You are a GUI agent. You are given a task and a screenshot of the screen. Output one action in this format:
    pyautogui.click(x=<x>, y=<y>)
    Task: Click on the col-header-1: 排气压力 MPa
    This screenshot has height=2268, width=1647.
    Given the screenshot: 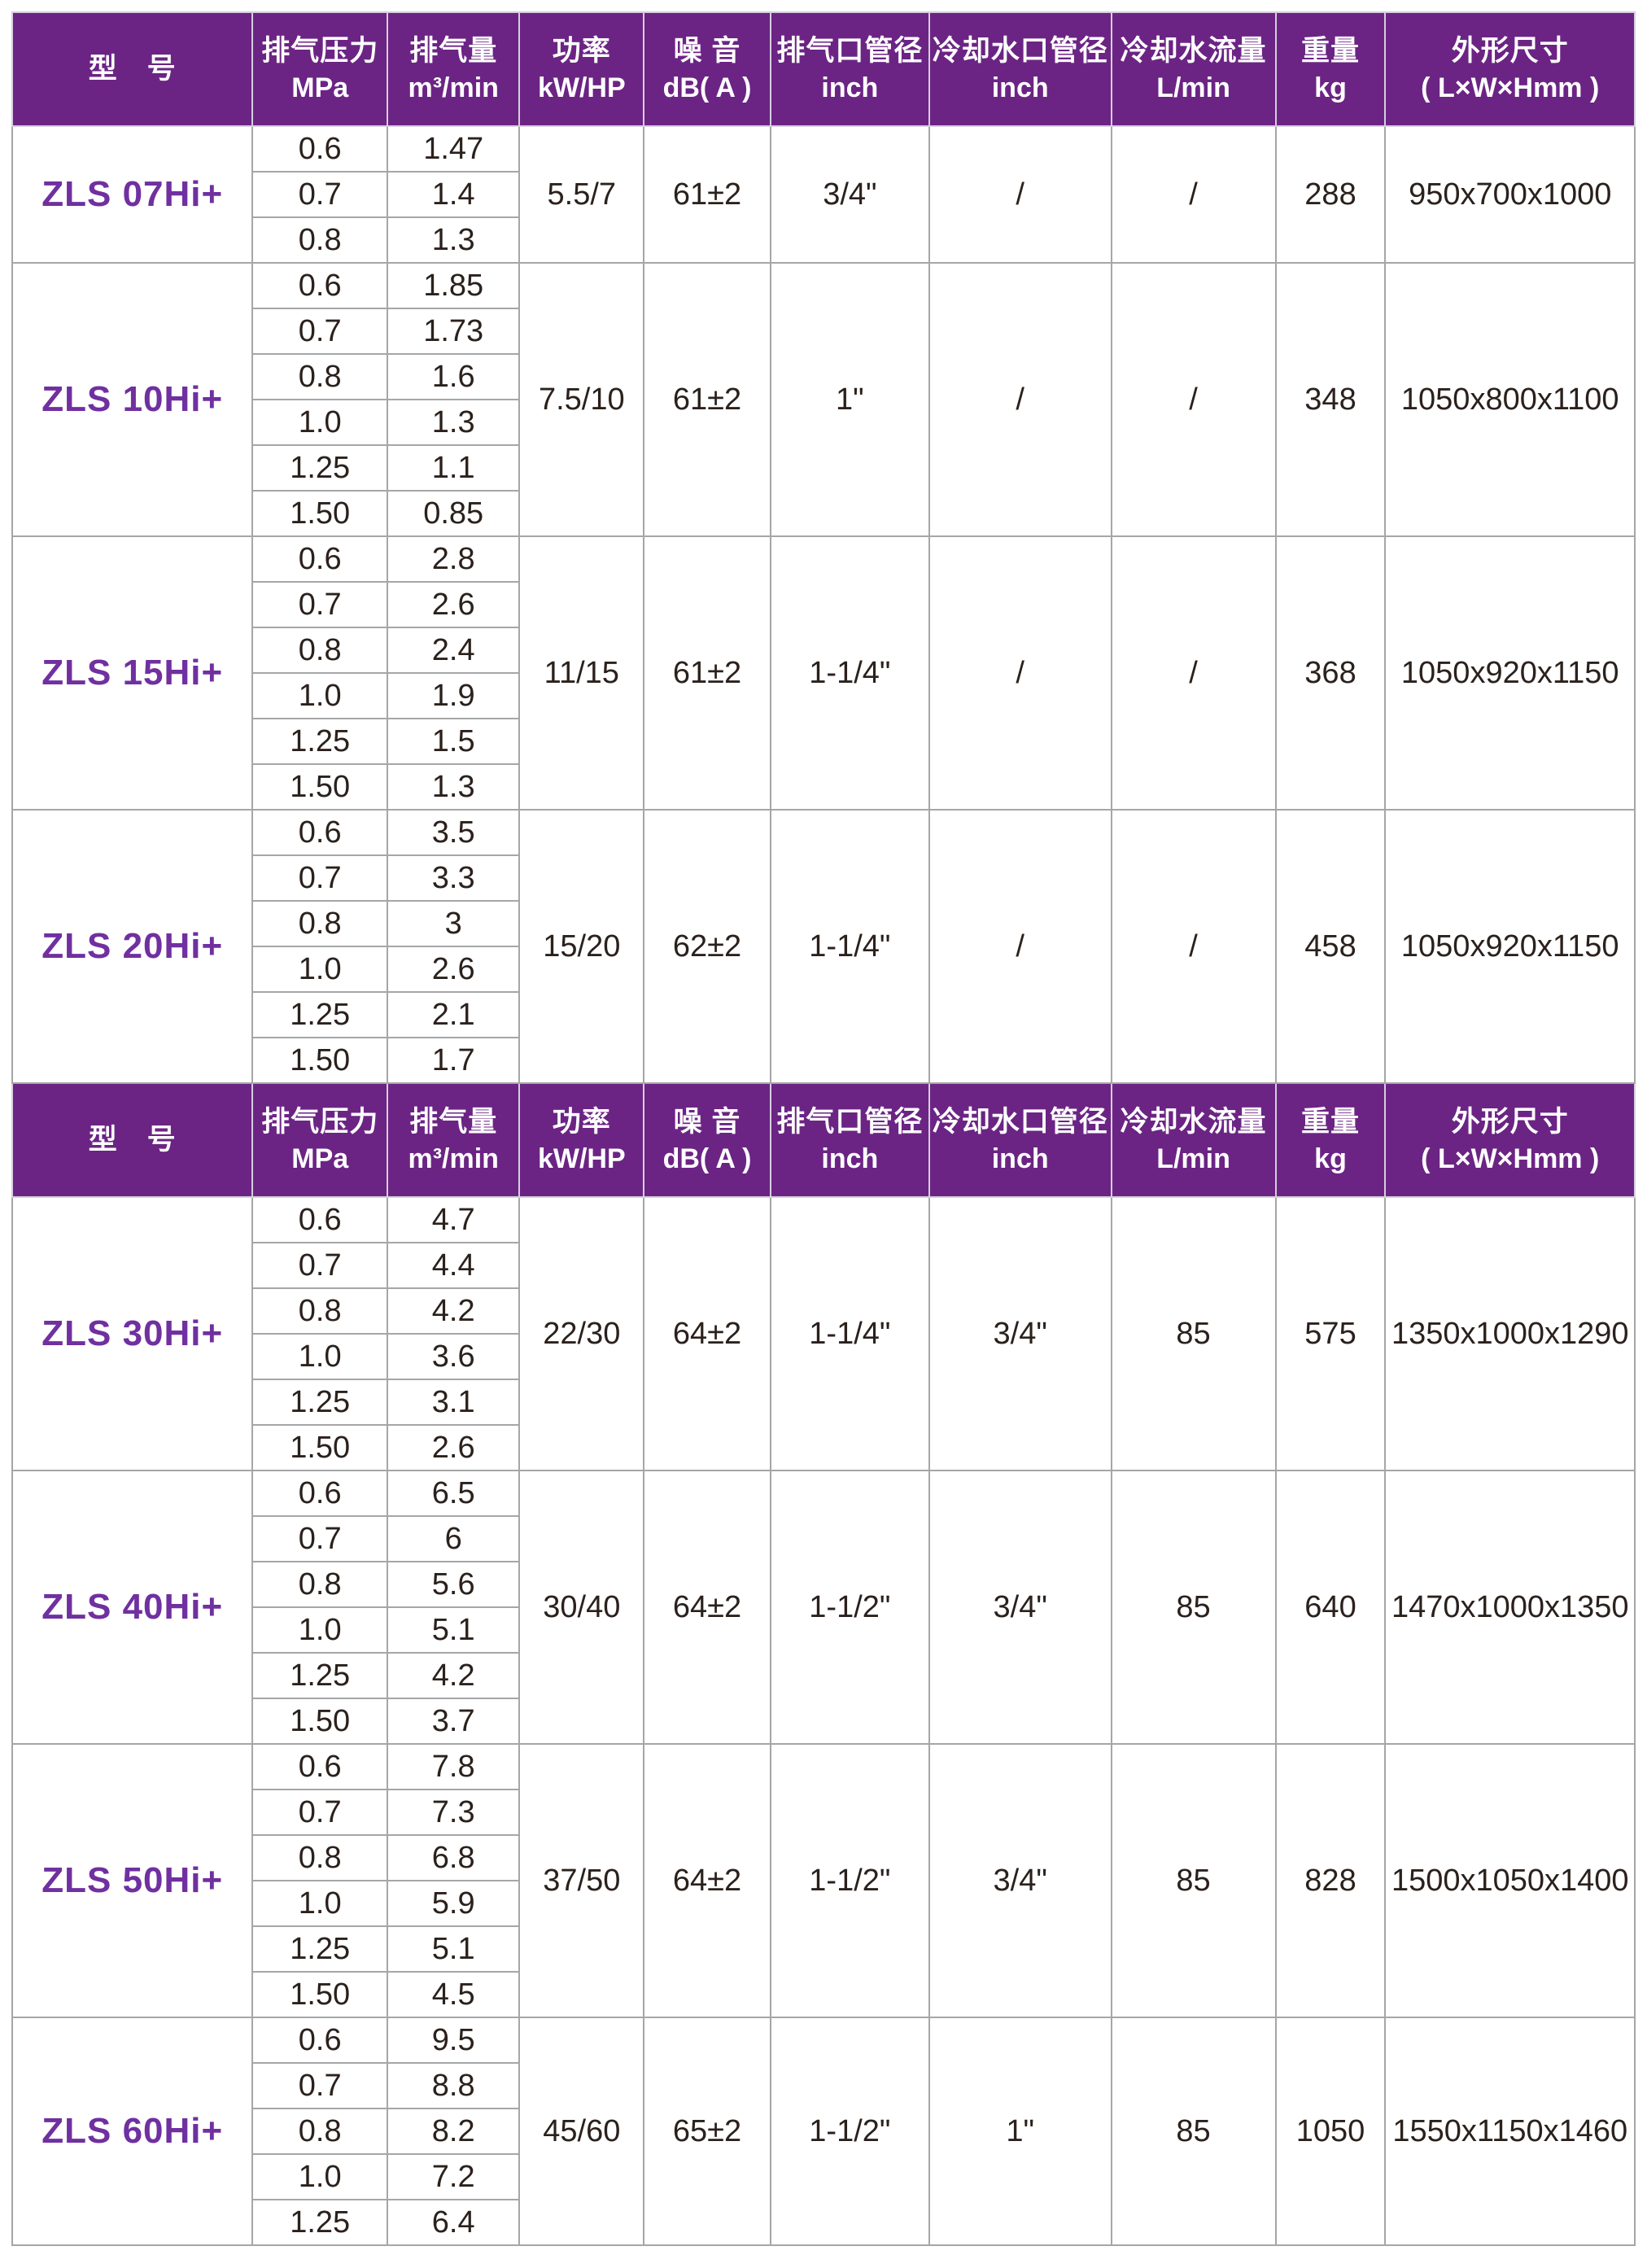 What is the action you would take?
    pyautogui.click(x=319, y=1140)
    